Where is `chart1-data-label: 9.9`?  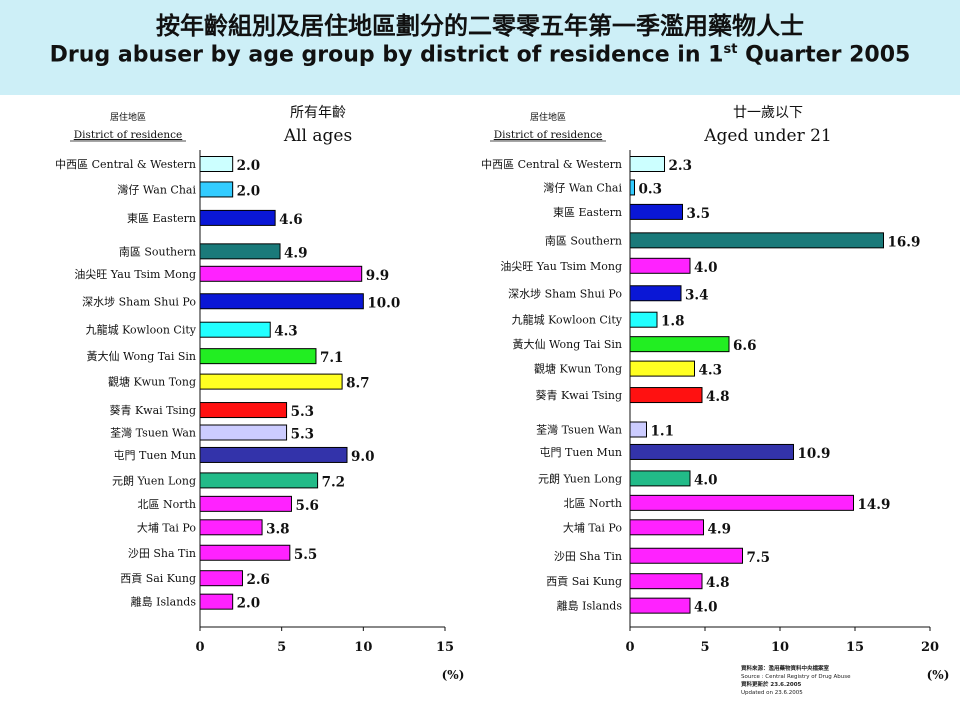 chart1-data-label: 9.9 is located at coordinates (378, 276).